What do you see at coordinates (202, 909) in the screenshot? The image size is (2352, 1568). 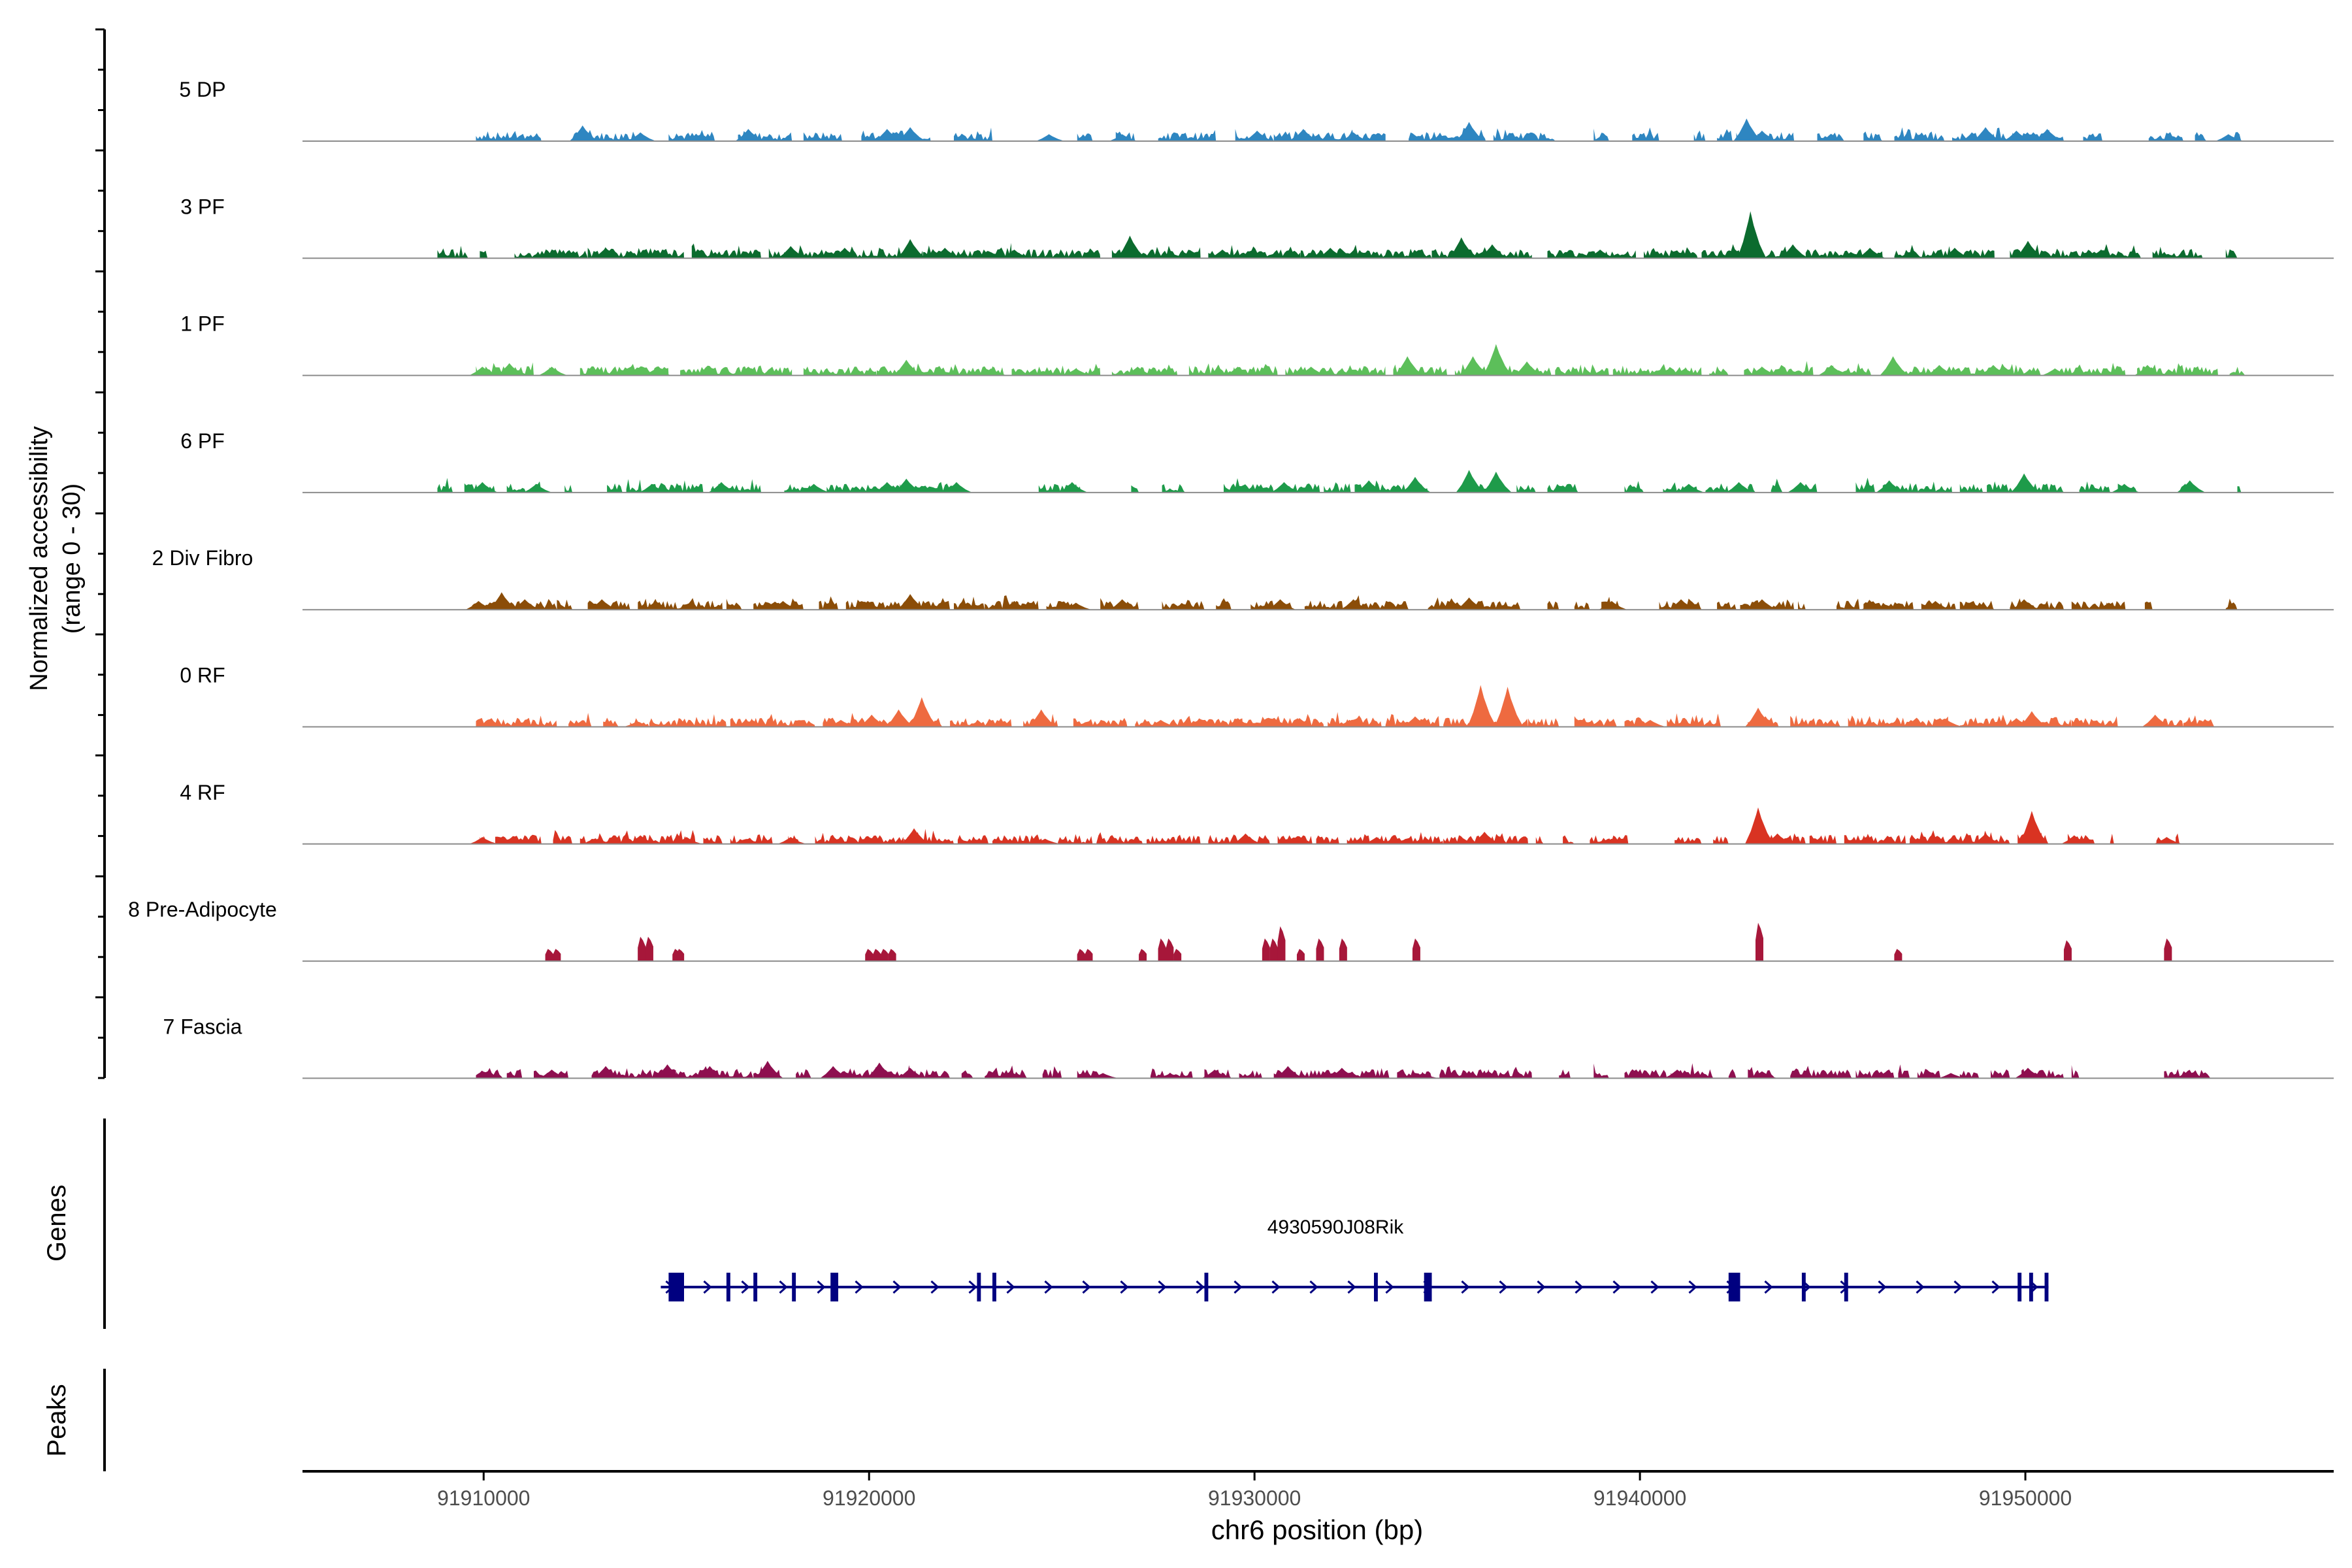 I see `track-label: 8 Pre-Adipocyte` at bounding box center [202, 909].